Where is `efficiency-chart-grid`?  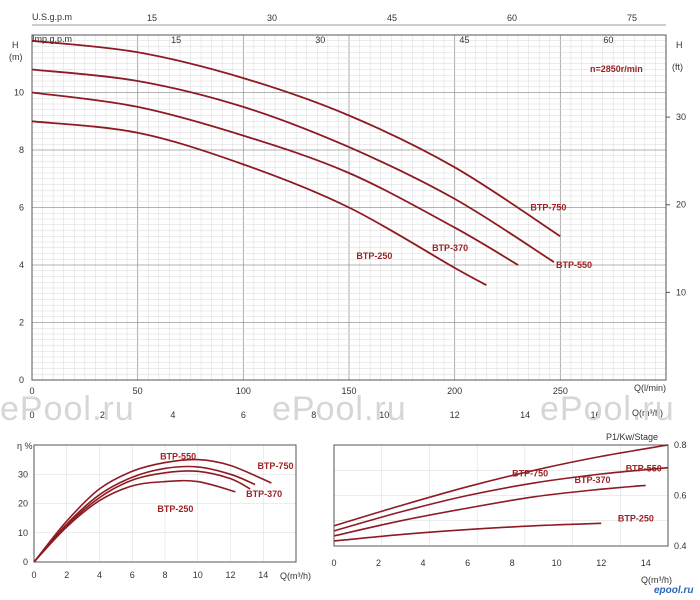 efficiency-chart-grid is located at coordinates (165, 503).